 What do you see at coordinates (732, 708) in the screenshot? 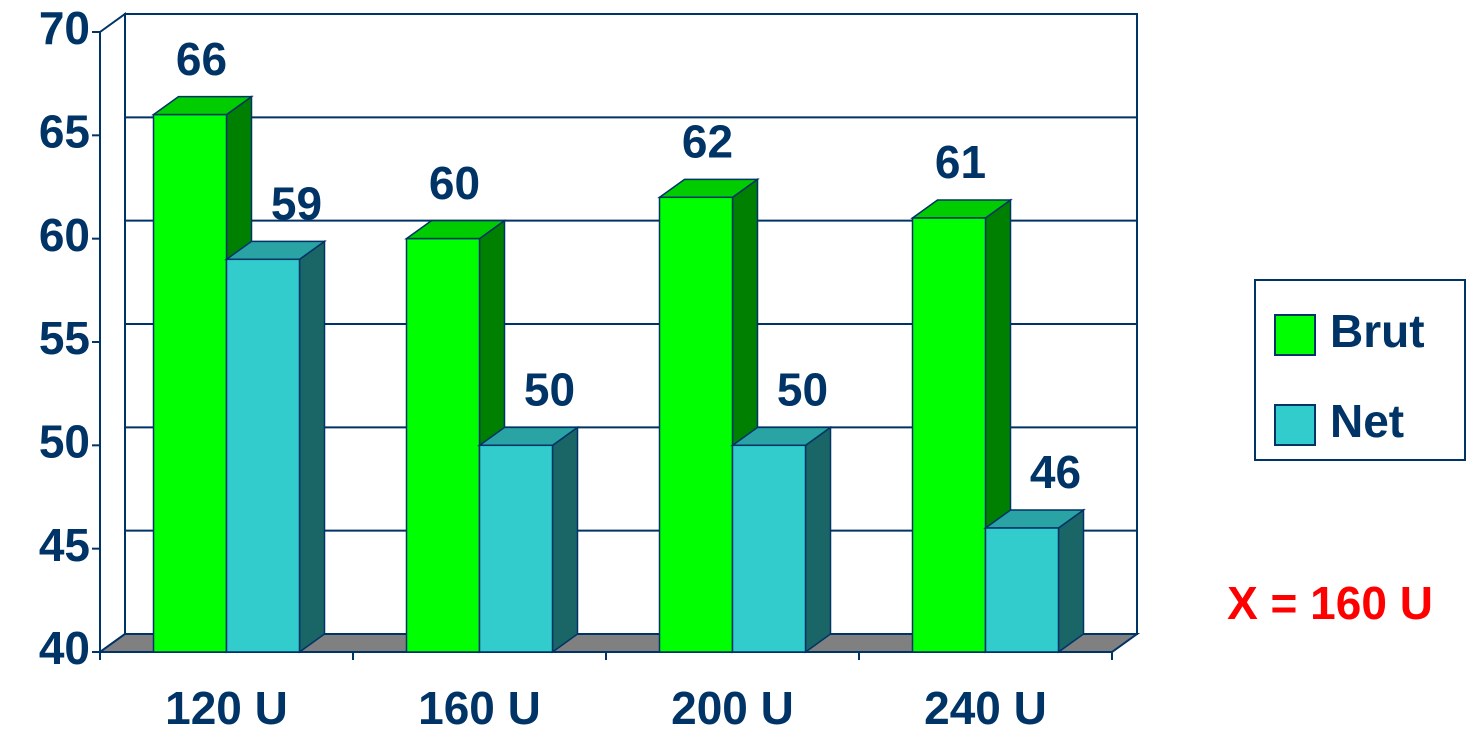
I see `x-tick-label: 200 U` at bounding box center [732, 708].